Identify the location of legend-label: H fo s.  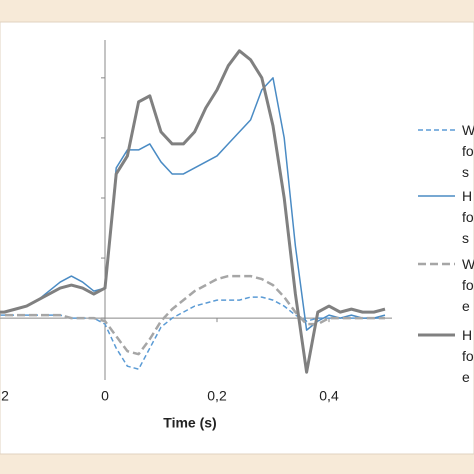
(468, 217).